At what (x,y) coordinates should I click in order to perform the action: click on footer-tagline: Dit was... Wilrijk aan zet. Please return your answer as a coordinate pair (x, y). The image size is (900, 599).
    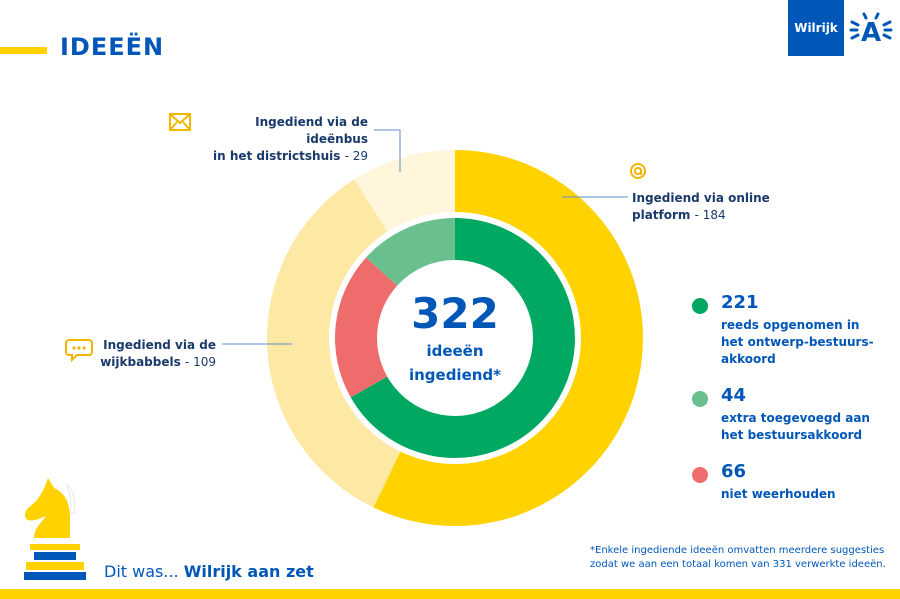
    Looking at the image, I should click on (209, 571).